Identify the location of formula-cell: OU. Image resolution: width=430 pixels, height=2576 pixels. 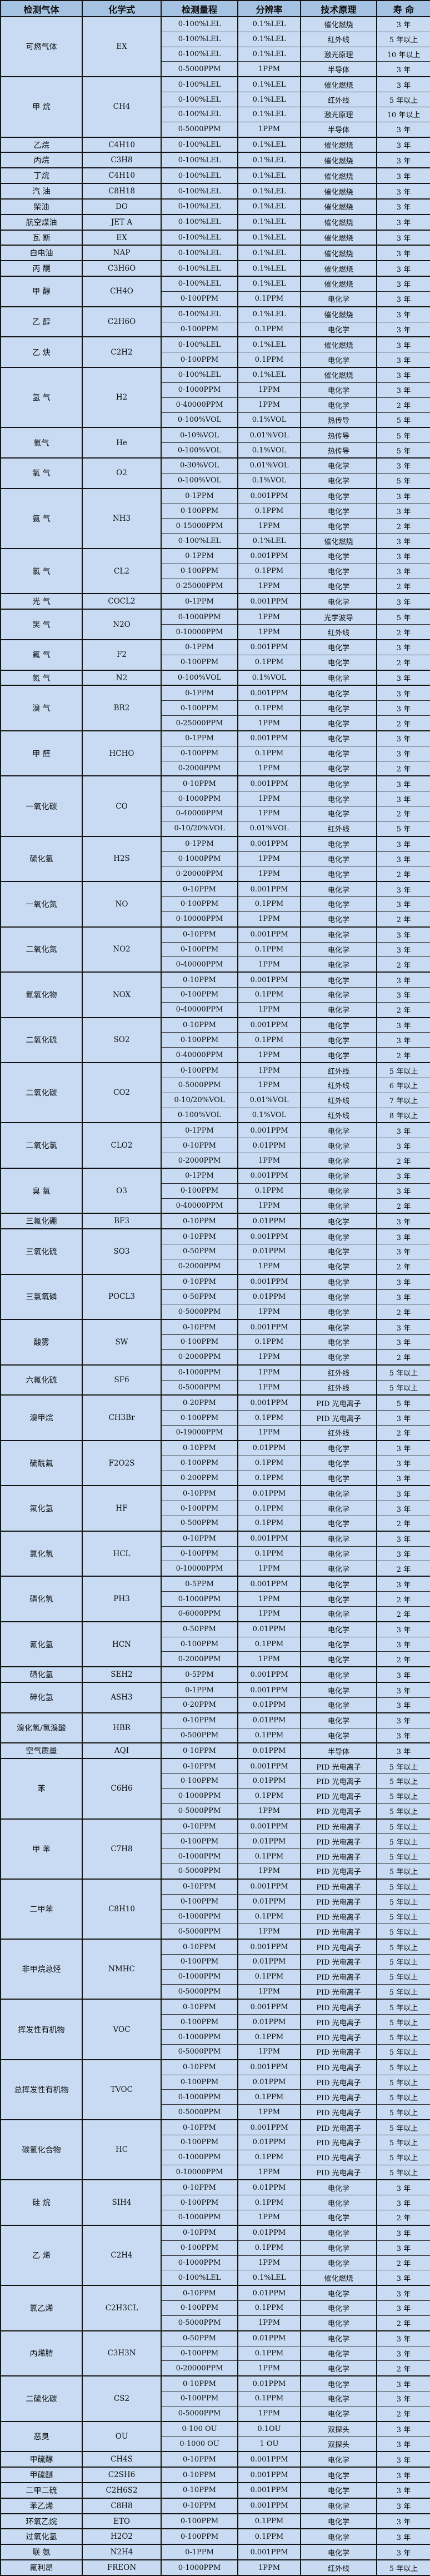
(122, 2436).